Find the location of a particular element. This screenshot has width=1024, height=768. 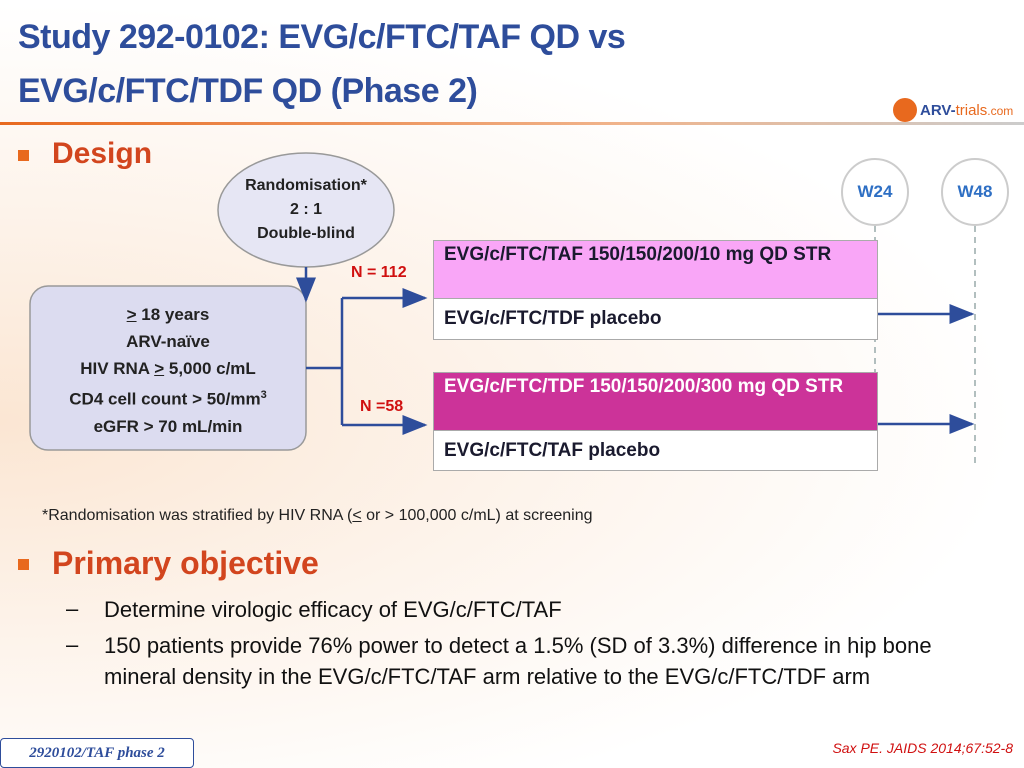

text: or > 100,000 c/mL) at screening is located at coordinates (477, 515).